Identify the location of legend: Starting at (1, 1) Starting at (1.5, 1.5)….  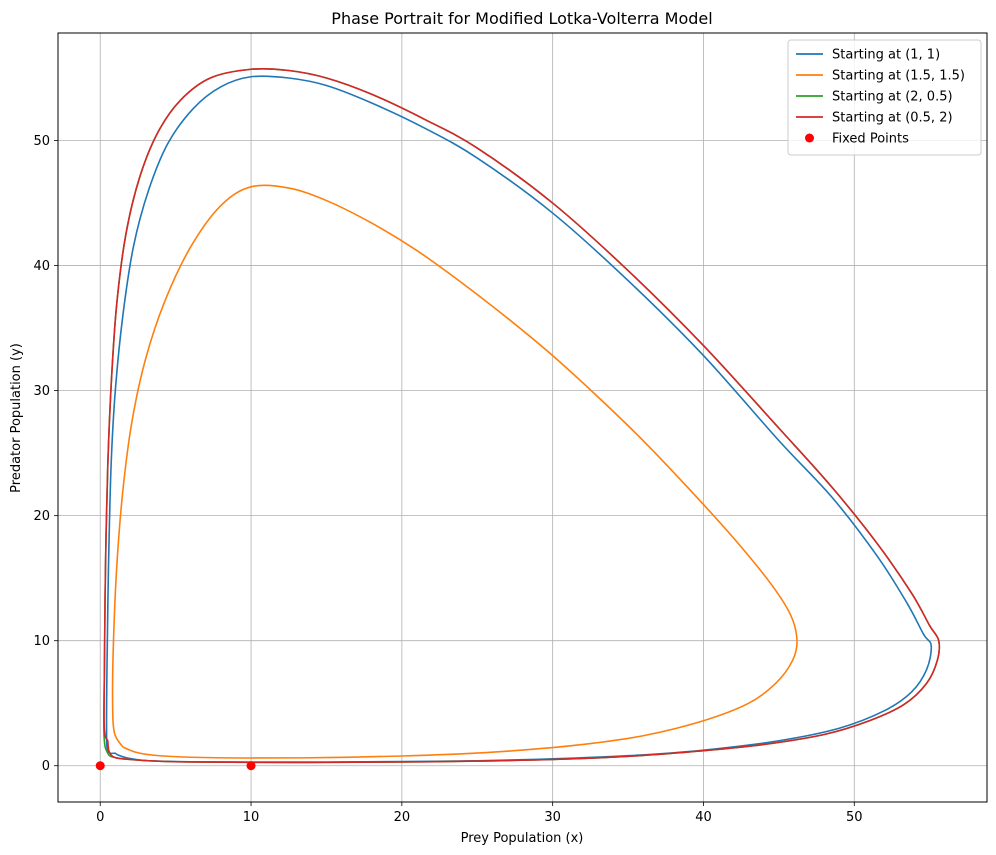
(884, 97).